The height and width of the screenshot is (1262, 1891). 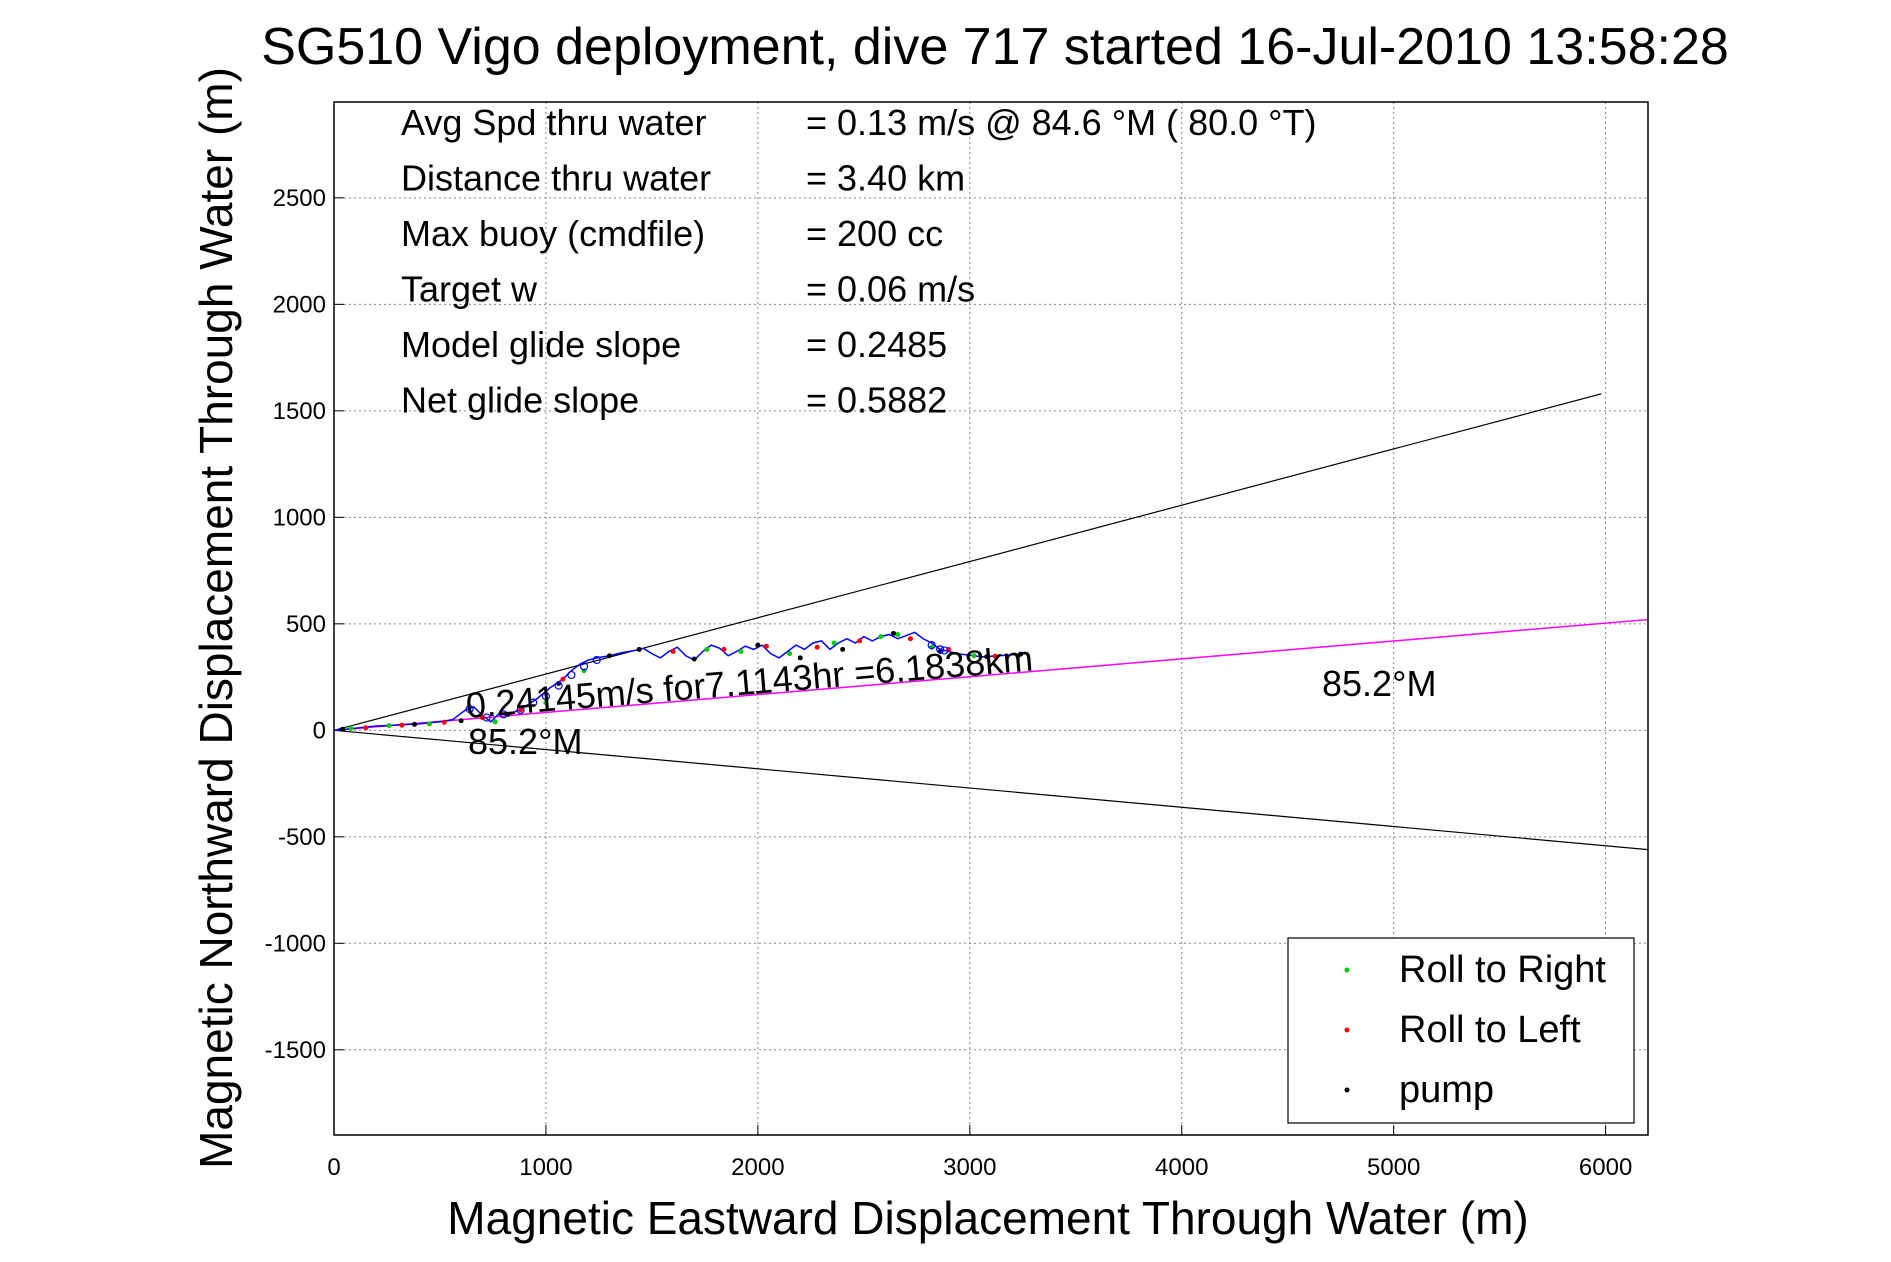 I want to click on y-tick-label: 1000, so click(x=299, y=517).